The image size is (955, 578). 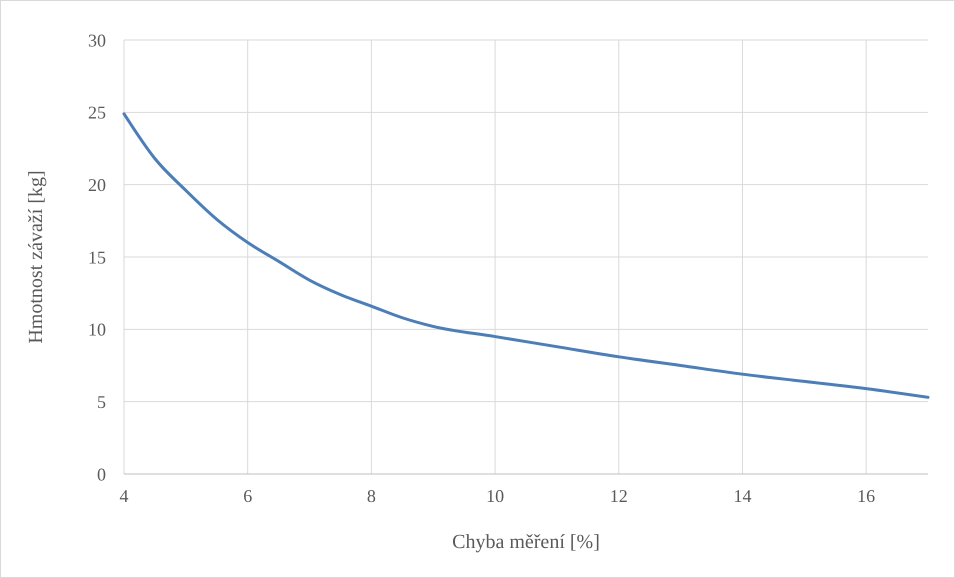 What do you see at coordinates (742, 496) in the screenshot?
I see `x-tick-label: 14` at bounding box center [742, 496].